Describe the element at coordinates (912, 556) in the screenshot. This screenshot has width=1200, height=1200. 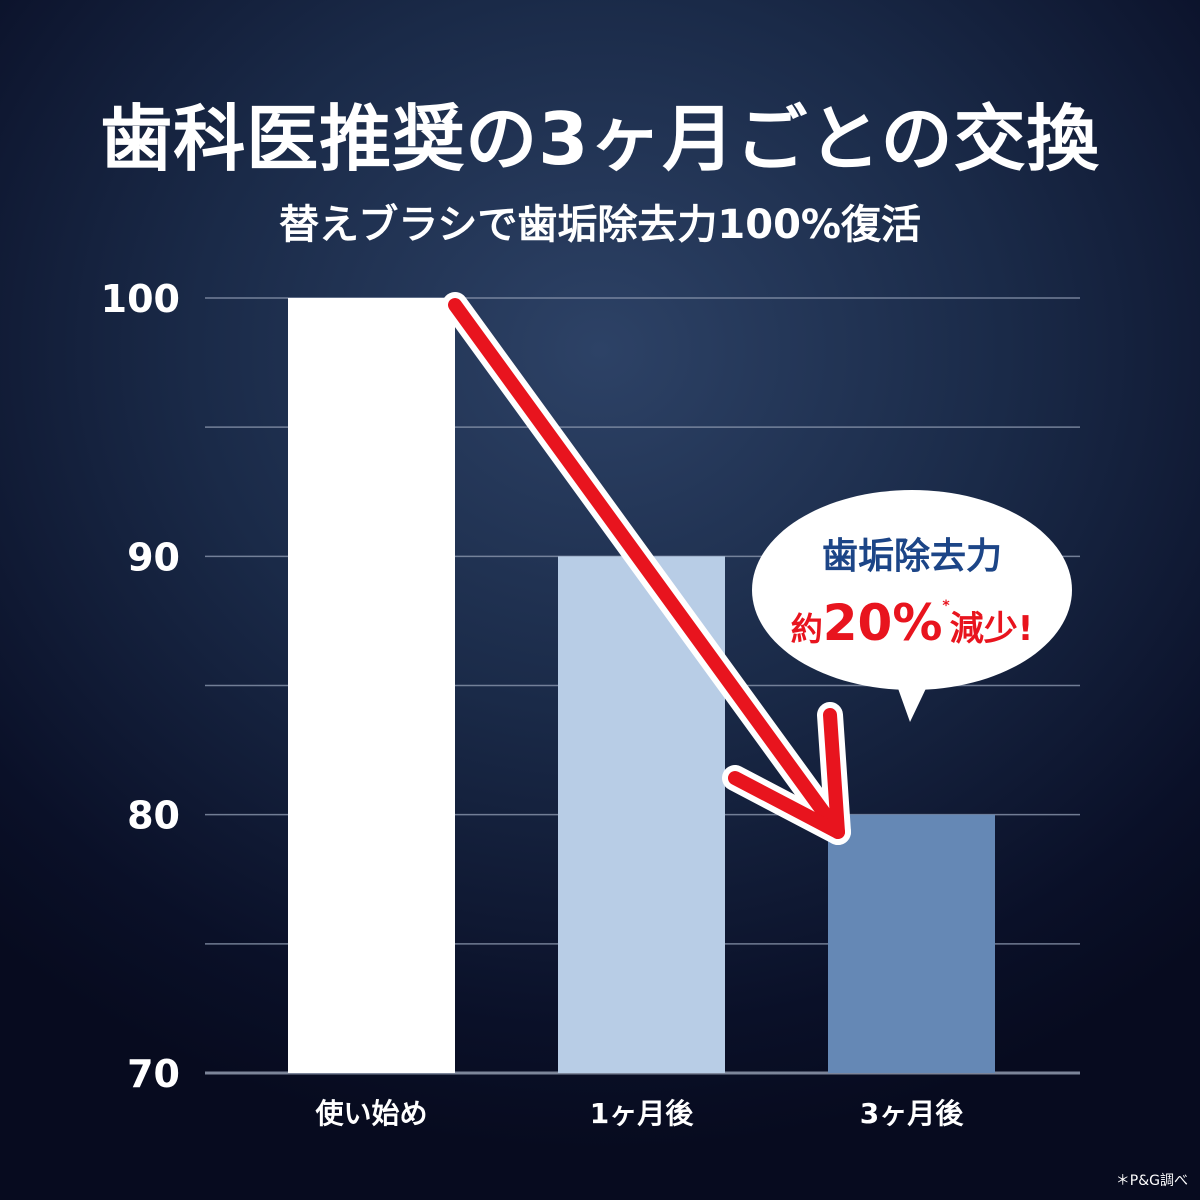
I see `callout-line1: 歯垢除去力` at that location.